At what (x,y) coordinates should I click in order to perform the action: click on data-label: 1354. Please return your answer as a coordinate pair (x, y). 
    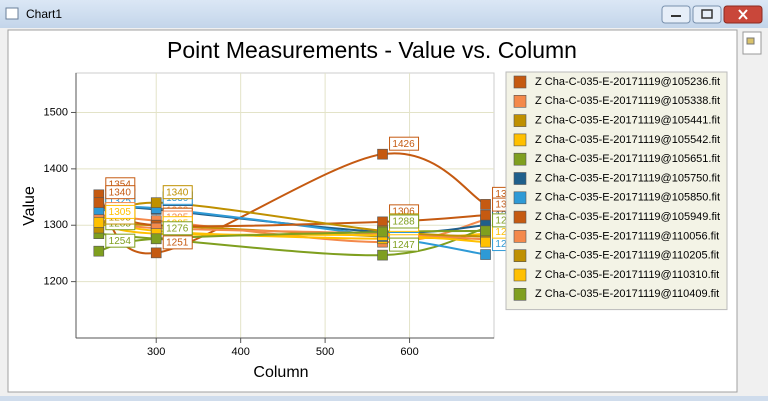
    Looking at the image, I should click on (120, 184).